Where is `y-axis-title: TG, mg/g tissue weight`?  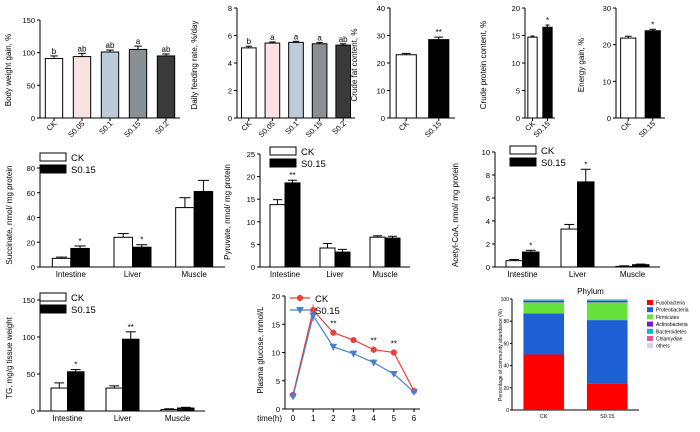
y-axis-title: TG, mg/g tissue weight is located at coordinates (9, 357).